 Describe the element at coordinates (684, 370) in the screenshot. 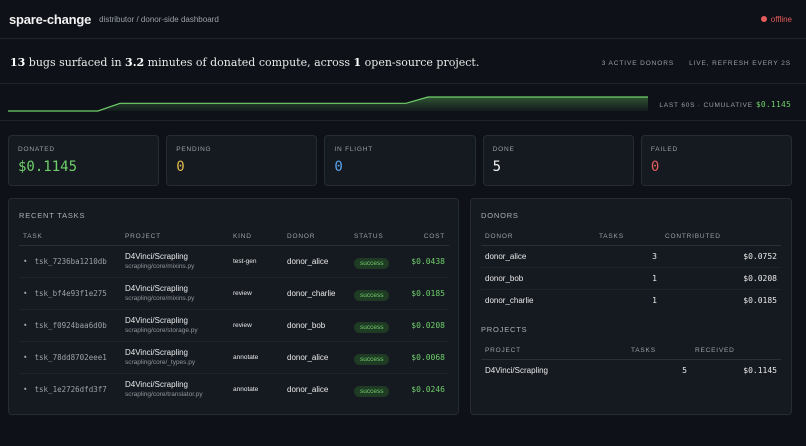

I see `project-tasks: 5` at that location.